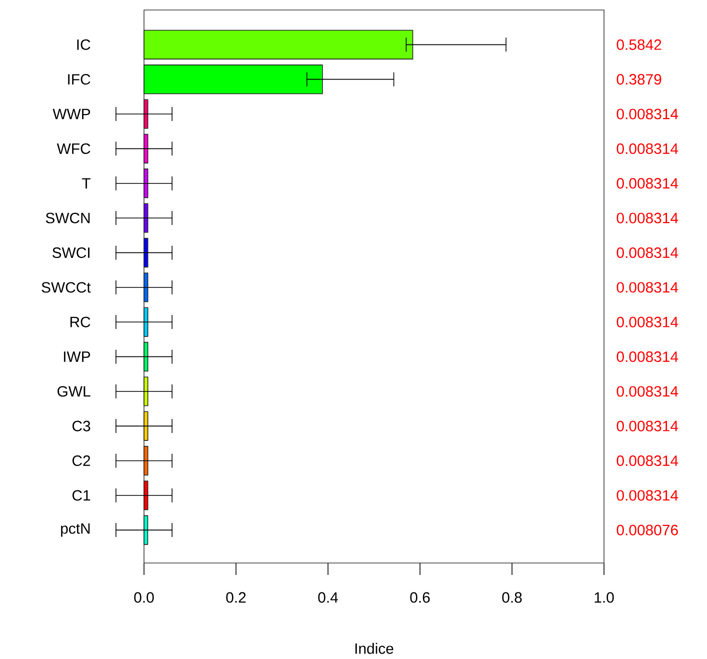 The image size is (707, 659). I want to click on text: 0.3879, so click(639, 79).